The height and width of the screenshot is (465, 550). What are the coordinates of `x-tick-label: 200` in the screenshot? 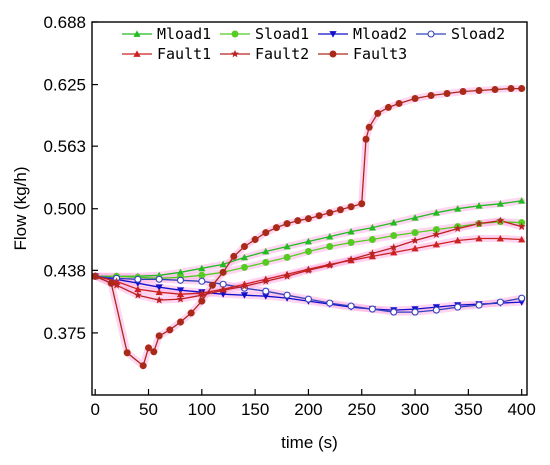 It's located at (308, 409).